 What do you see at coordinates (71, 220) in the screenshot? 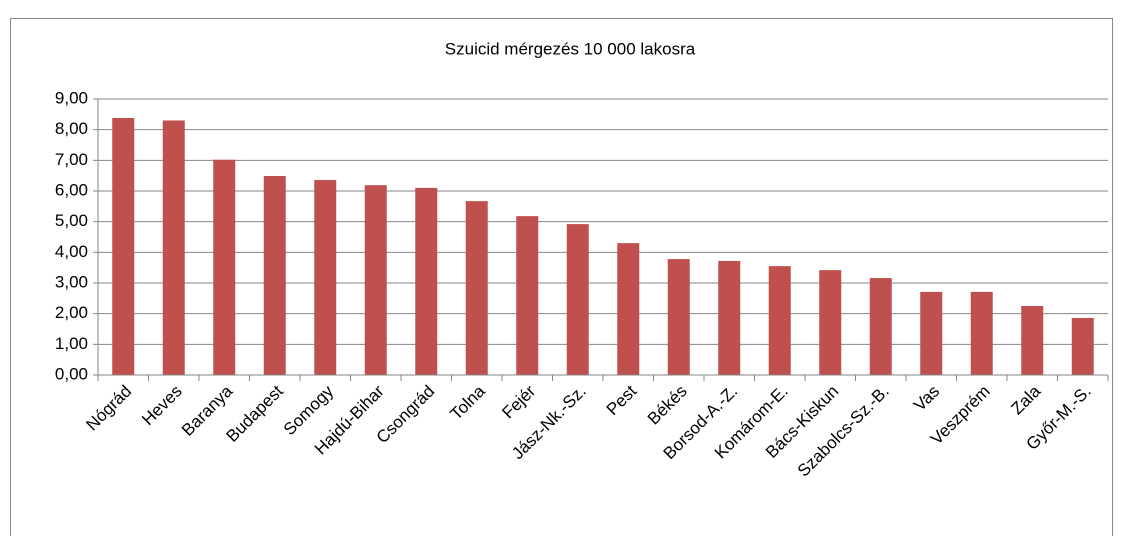
I see `y-tick-label: 5,00` at bounding box center [71, 220].